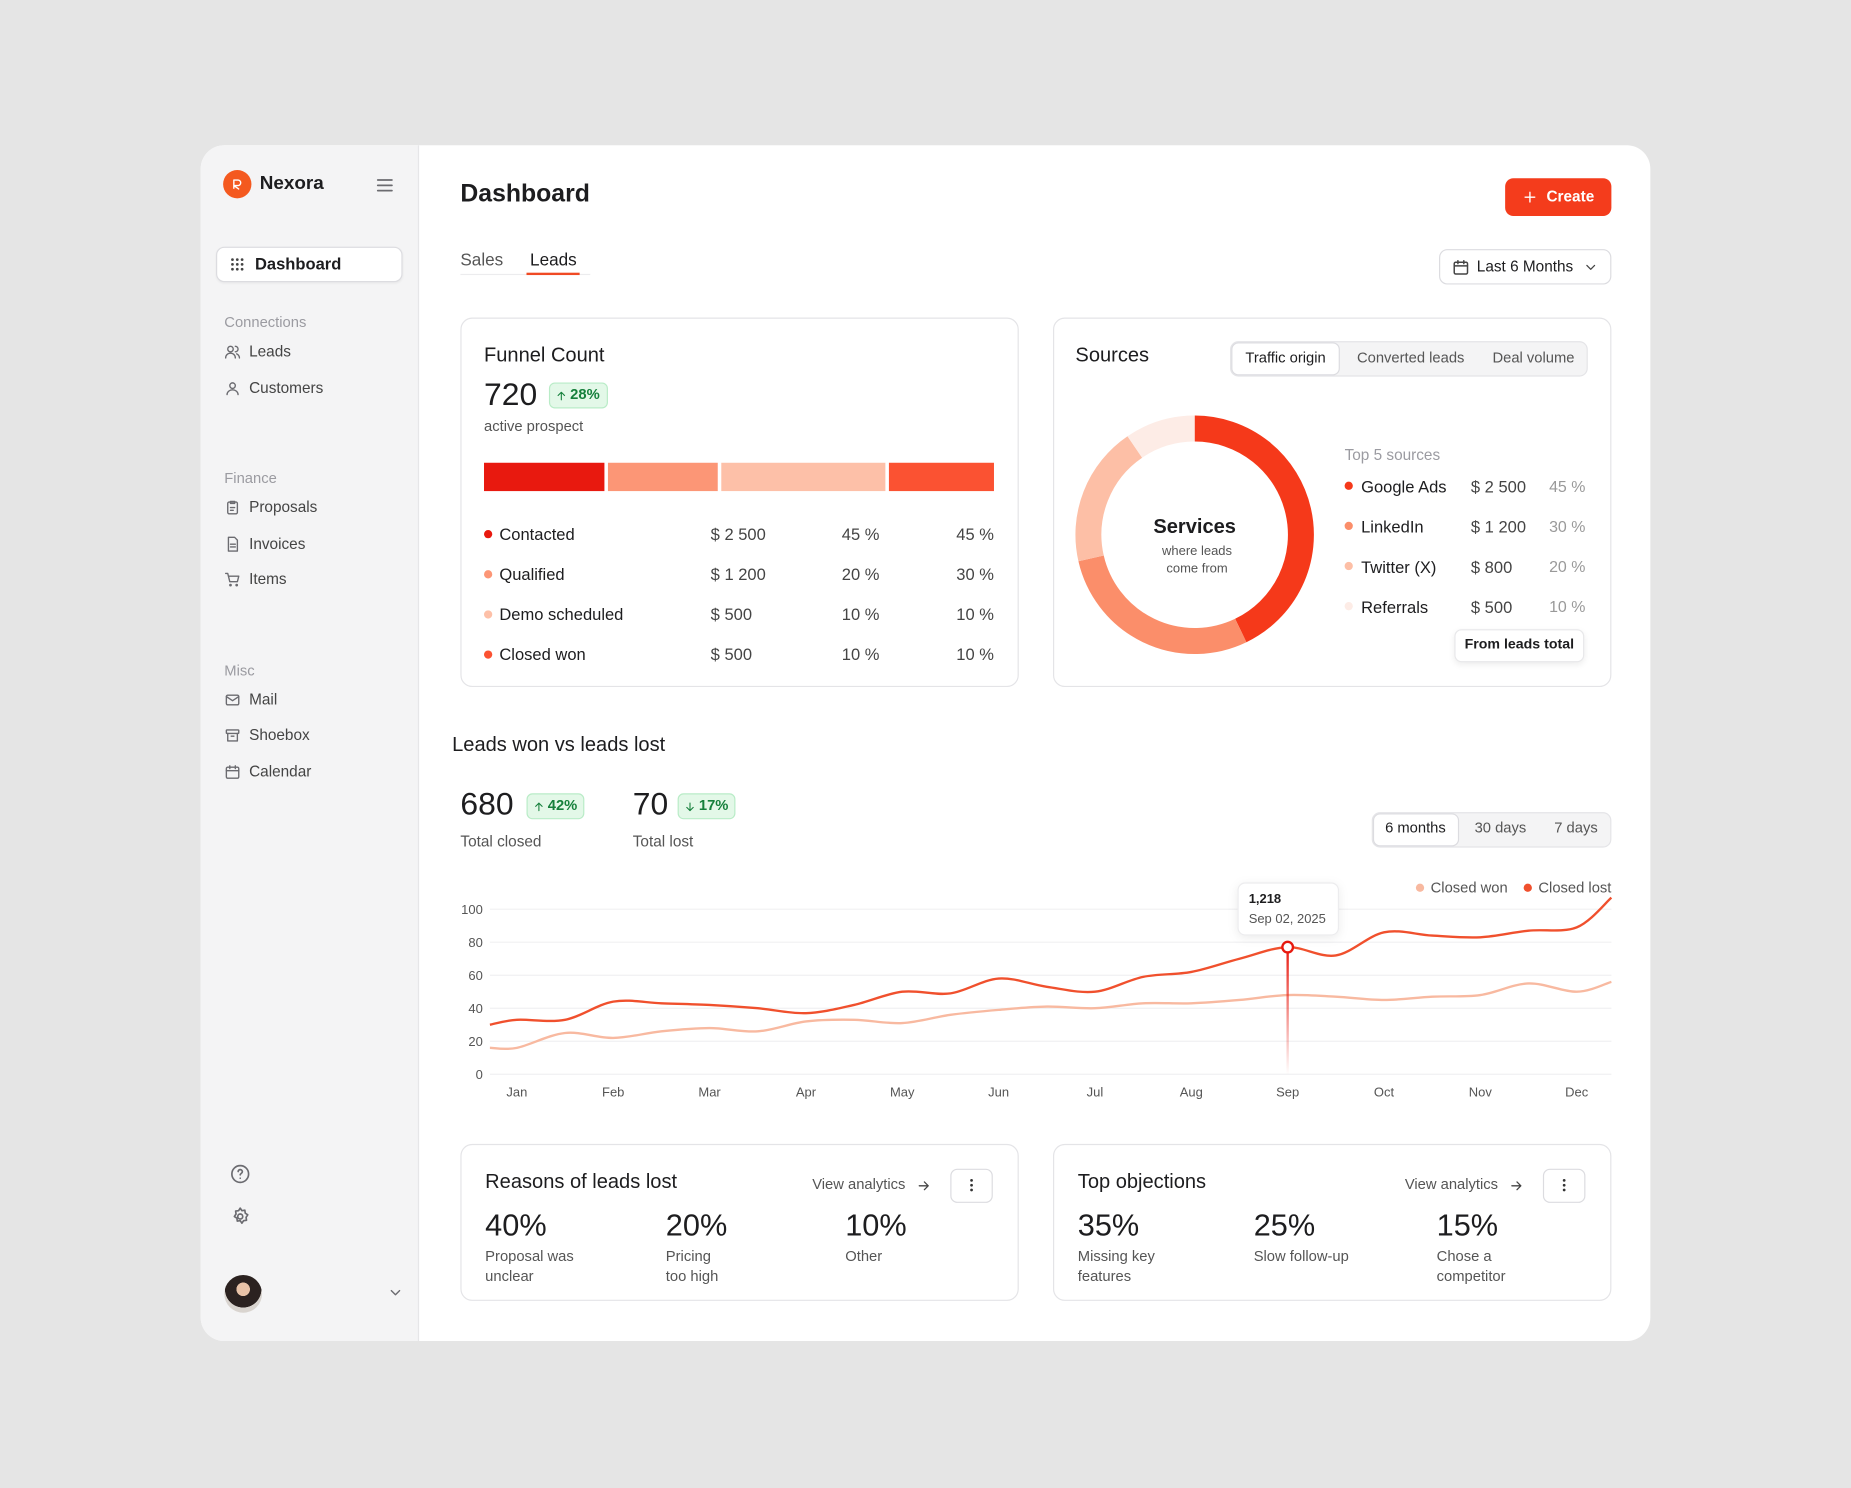 This screenshot has height=1488, width=1851. What do you see at coordinates (739, 502) in the screenshot?
I see `funnel-card` at bounding box center [739, 502].